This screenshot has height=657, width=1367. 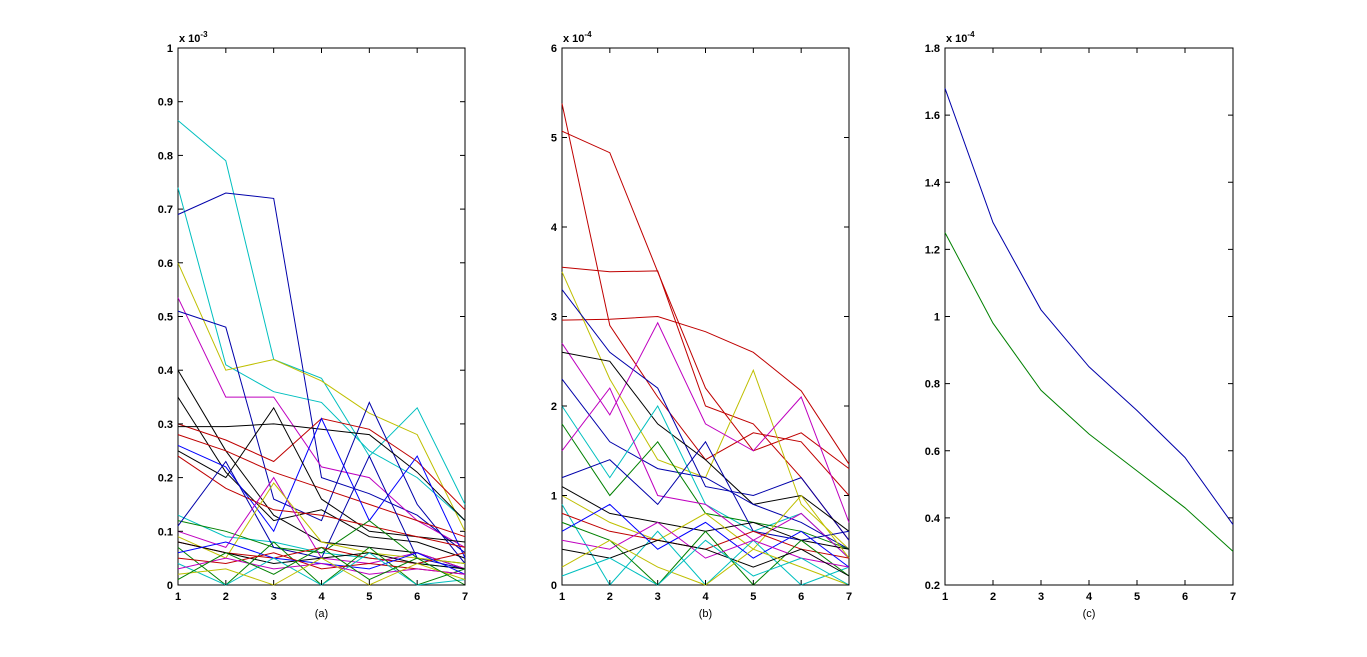 What do you see at coordinates (165, 103) in the screenshot?
I see `y-tick-label: 0.9` at bounding box center [165, 103].